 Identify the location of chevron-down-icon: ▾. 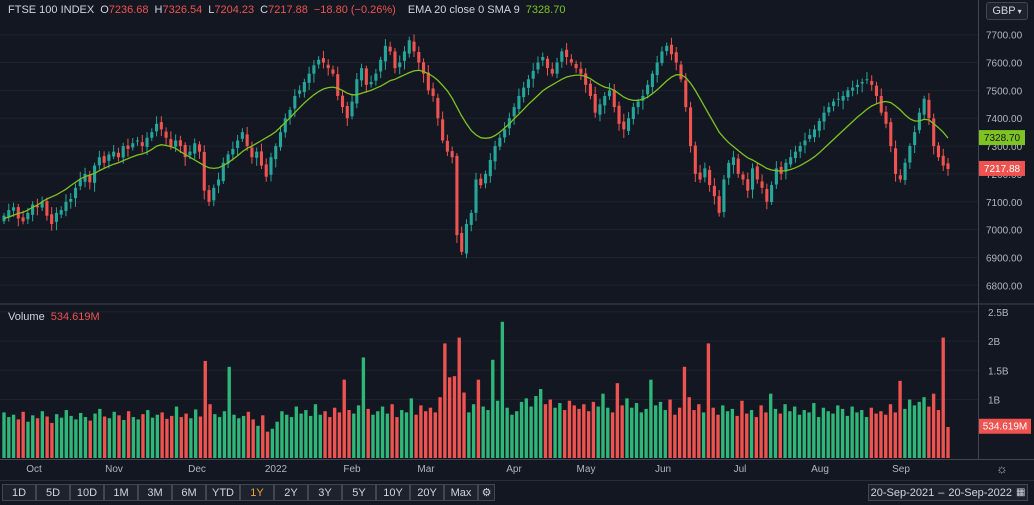
(1019, 11).